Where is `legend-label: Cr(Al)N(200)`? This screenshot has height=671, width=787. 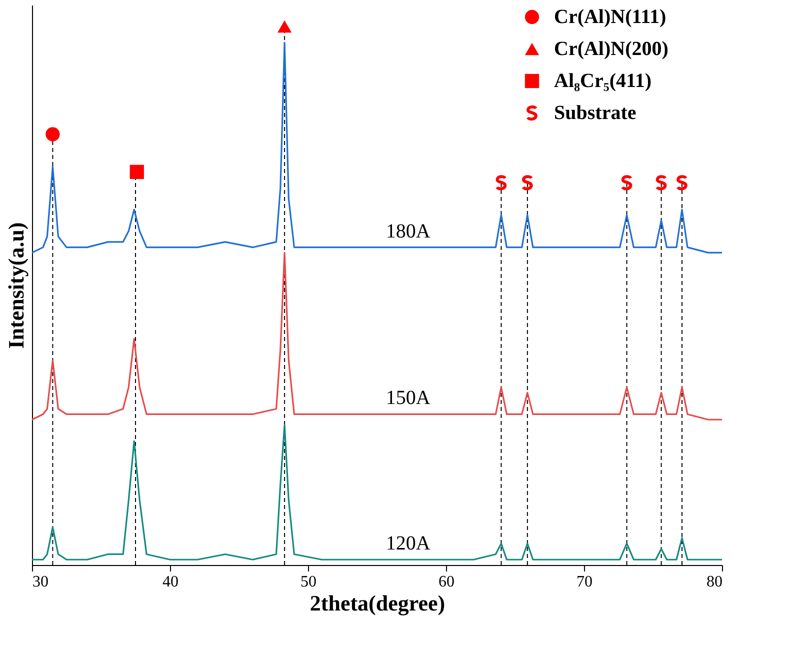 legend-label: Cr(Al)N(200) is located at coordinates (611, 49).